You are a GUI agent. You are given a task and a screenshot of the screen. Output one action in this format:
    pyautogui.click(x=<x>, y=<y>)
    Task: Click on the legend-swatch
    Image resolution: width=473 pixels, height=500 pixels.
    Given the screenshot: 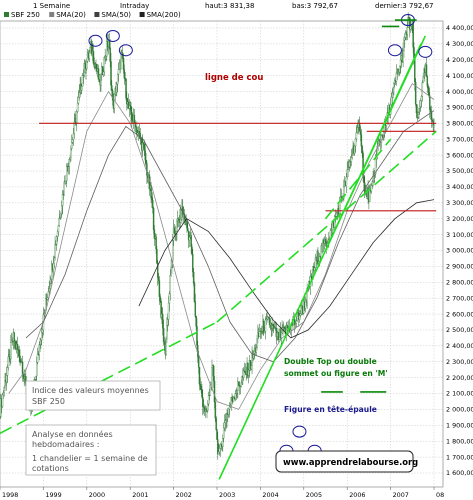 What is the action you would take?
    pyautogui.click(x=142, y=14)
    